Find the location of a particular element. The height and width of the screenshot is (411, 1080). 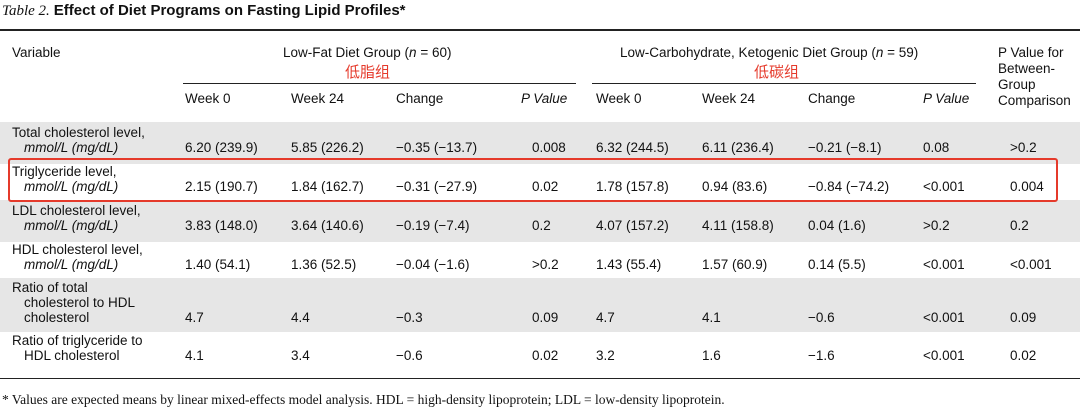

cell-lc-ch: 0.04 (1.6) is located at coordinates (837, 225).